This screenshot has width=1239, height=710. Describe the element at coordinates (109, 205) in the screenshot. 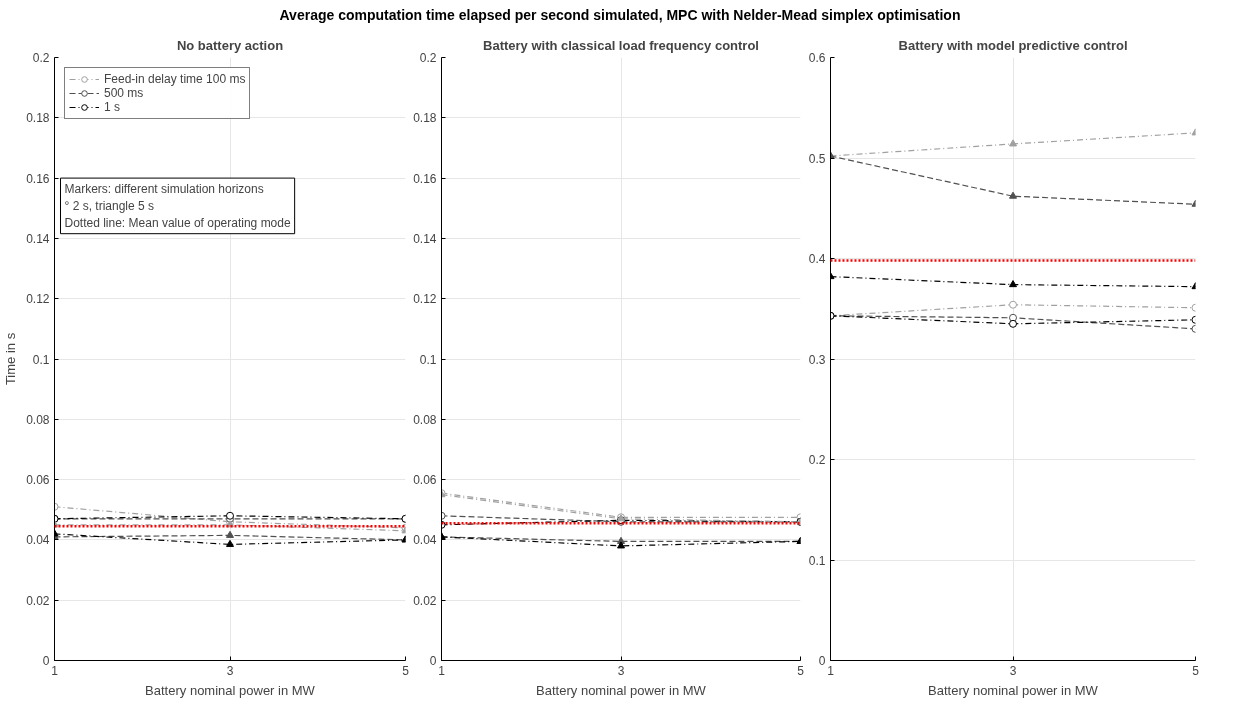

I see `annotation: ° 2 s, triangle 5 s` at that location.